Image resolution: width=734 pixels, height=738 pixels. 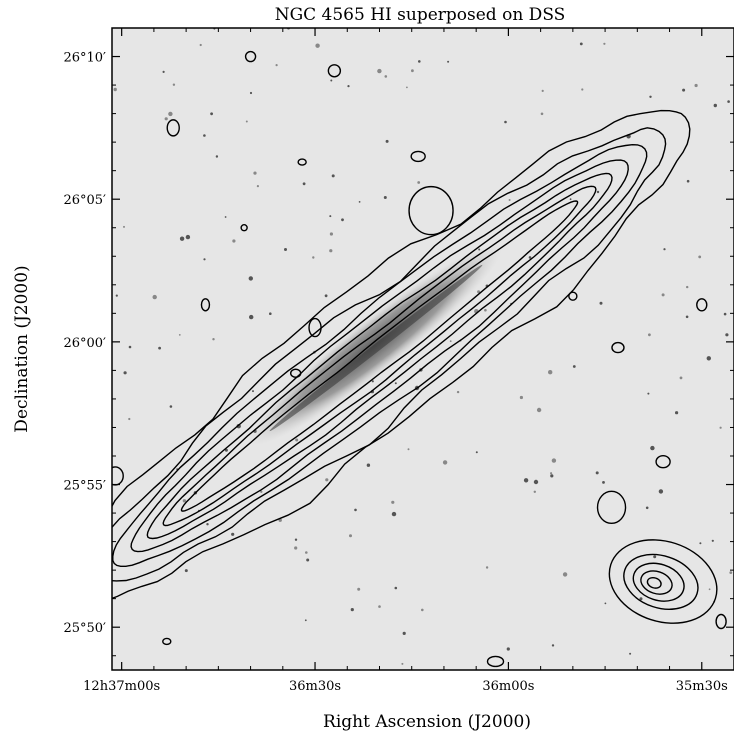 I want to click on y-tick-label: 25°55′, so click(x=84, y=486).